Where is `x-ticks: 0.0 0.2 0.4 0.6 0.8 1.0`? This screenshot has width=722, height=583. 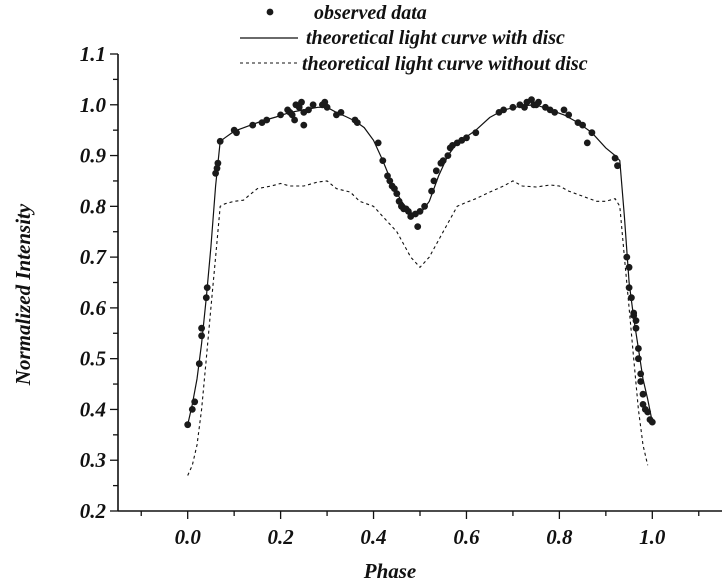
x-ticks: 0.0 0.2 0.4 0.6 0.8 1.0 is located at coordinates (420, 530).